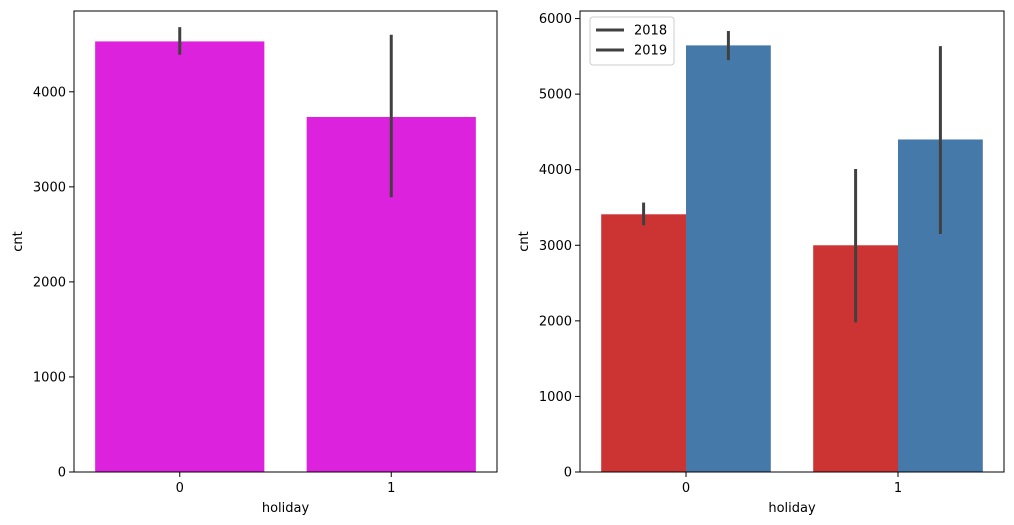 The width and height of the screenshot is (1014, 525). I want to click on legend-label-2019: 2019, so click(650, 51).